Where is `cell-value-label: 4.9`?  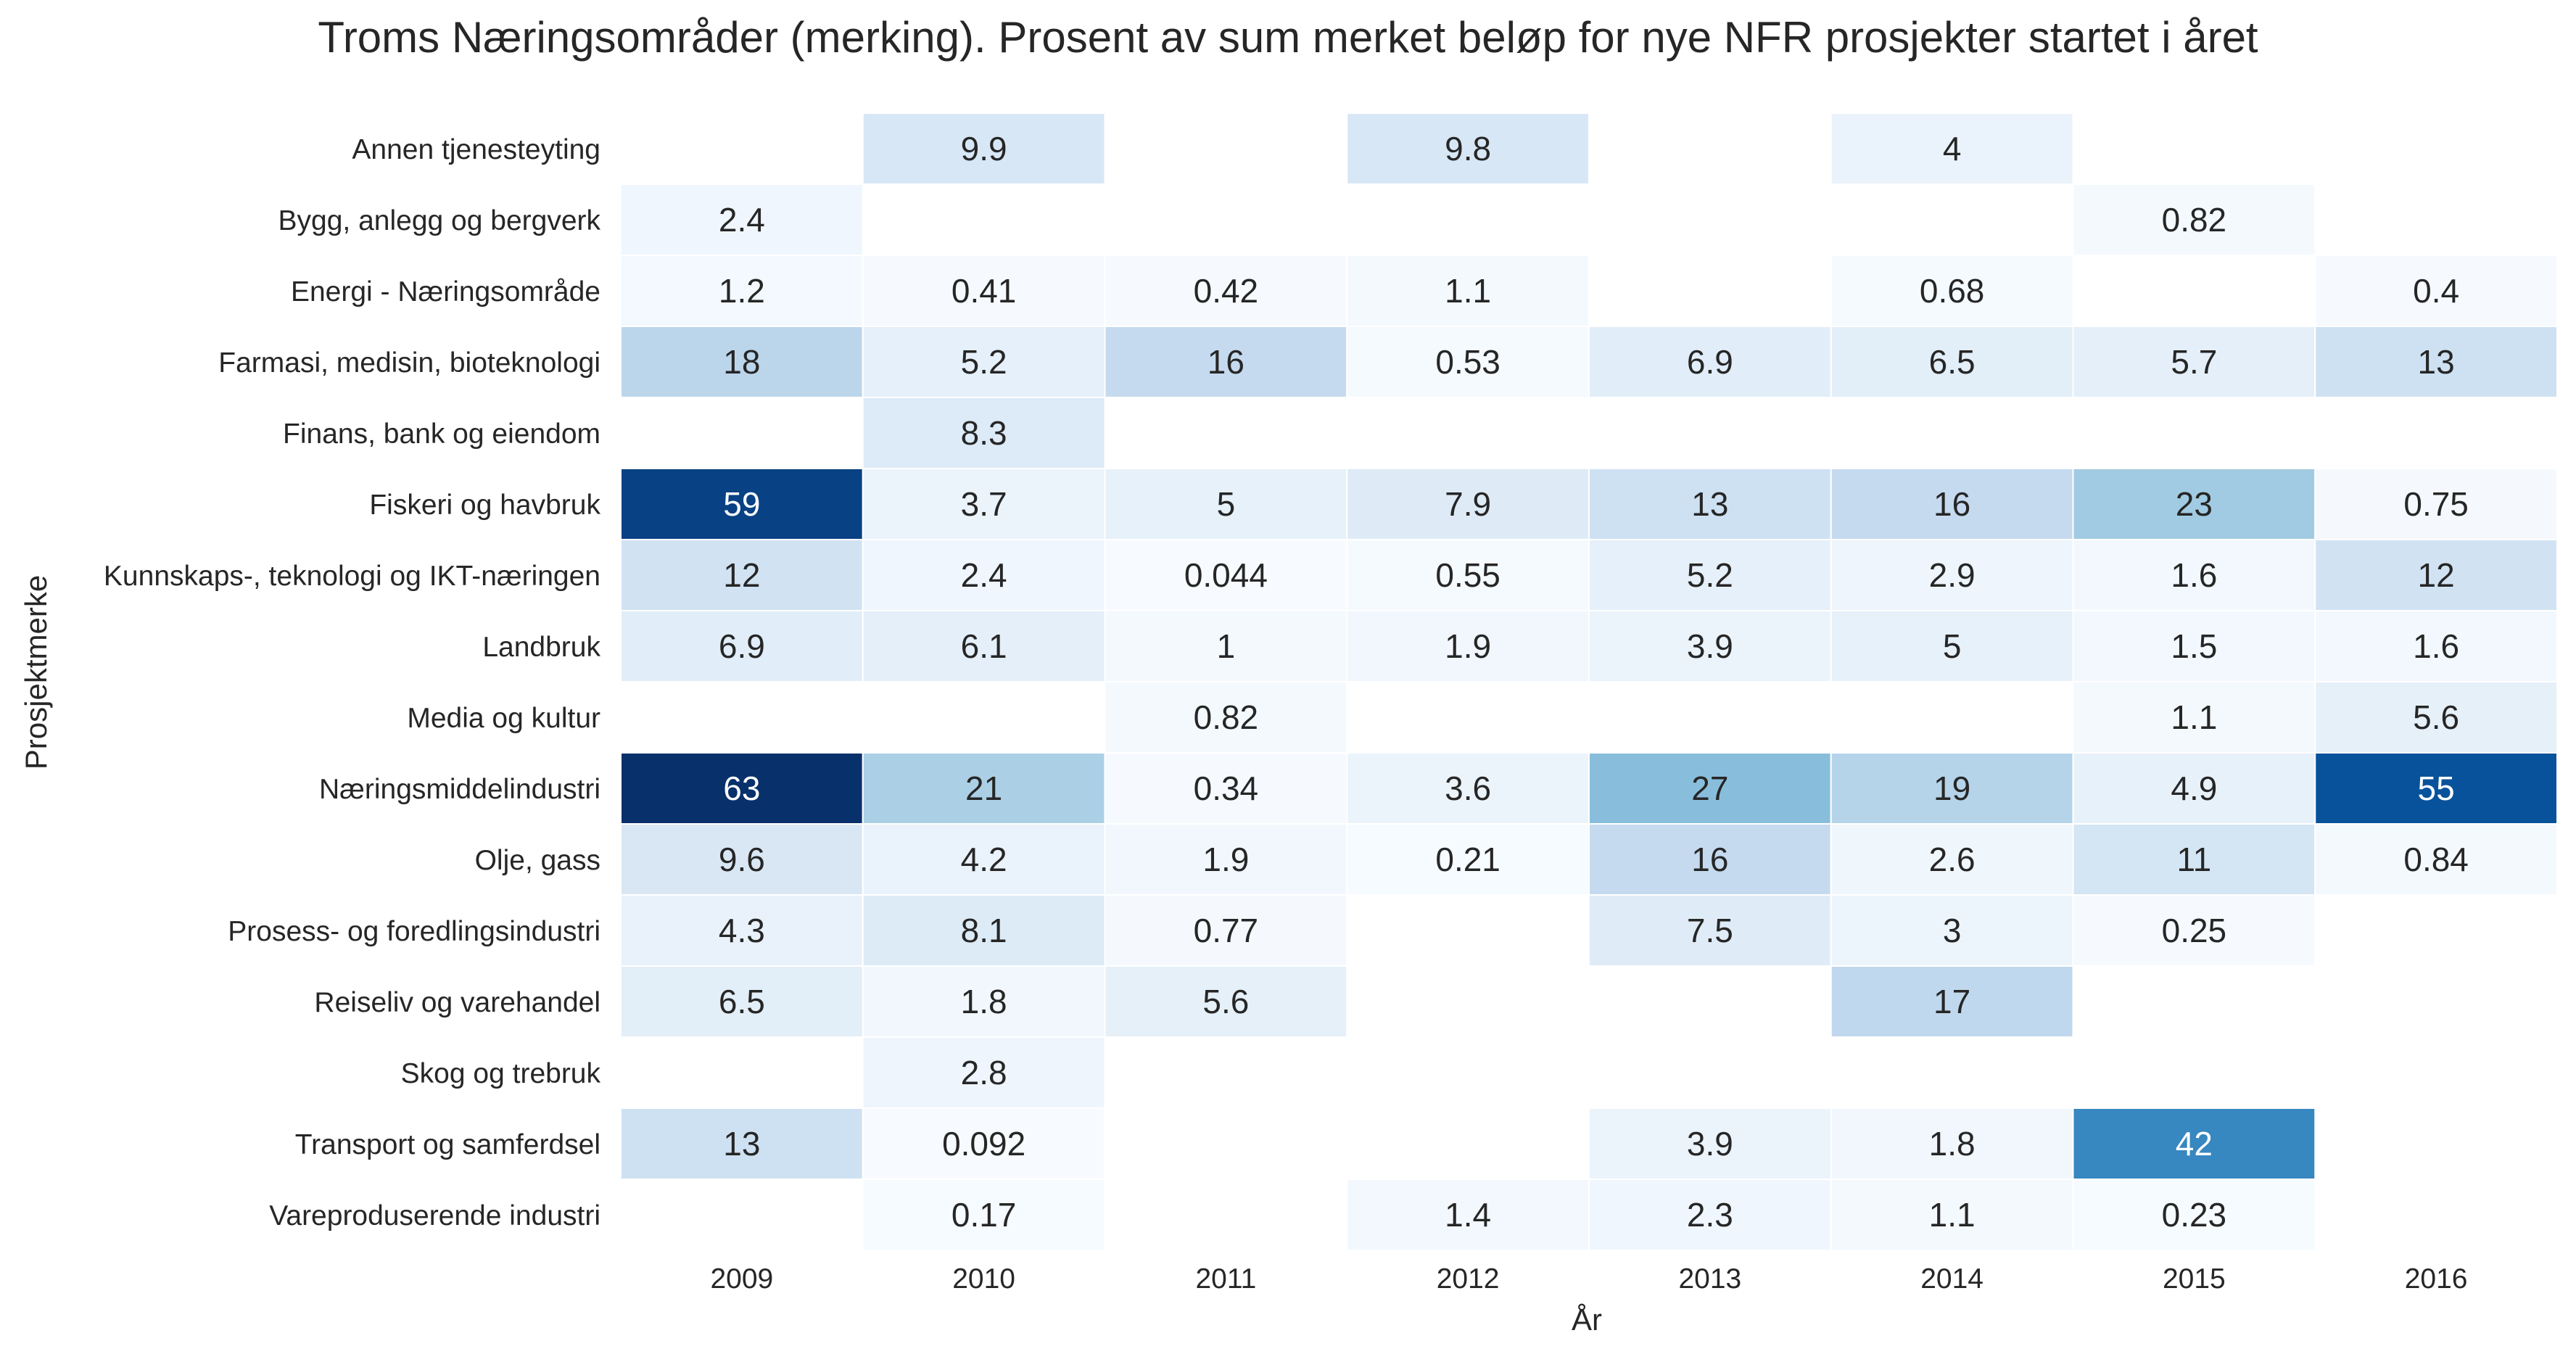
cell-value-label: 4.9 is located at coordinates (2194, 788).